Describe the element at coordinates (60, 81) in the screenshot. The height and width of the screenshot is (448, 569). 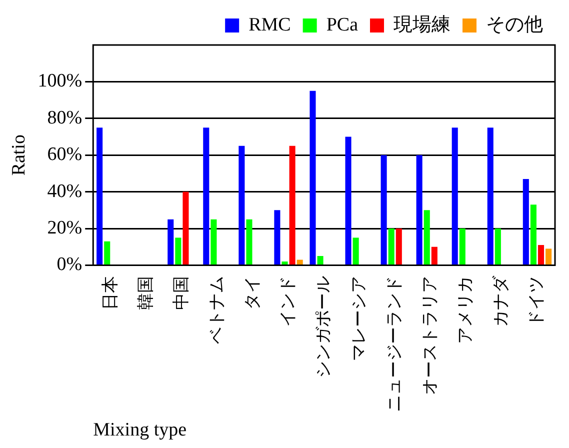
I see `y-tick-label: 100%` at that location.